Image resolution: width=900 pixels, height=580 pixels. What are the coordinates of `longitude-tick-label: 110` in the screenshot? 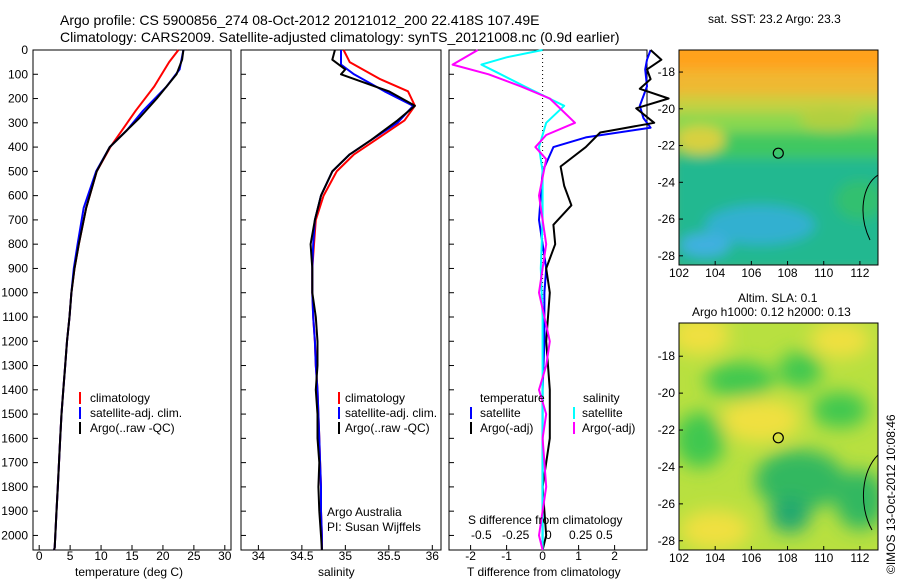 It's located at (823, 273).